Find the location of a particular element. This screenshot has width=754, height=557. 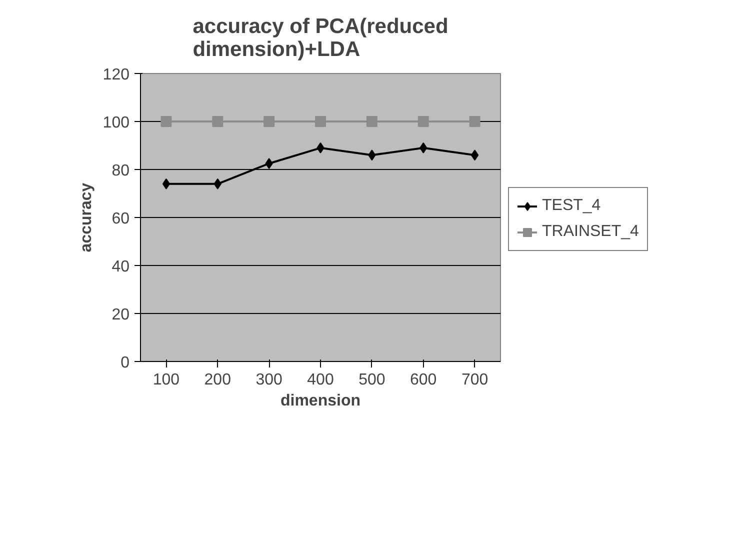

x-tick-label: 200 is located at coordinates (218, 380).